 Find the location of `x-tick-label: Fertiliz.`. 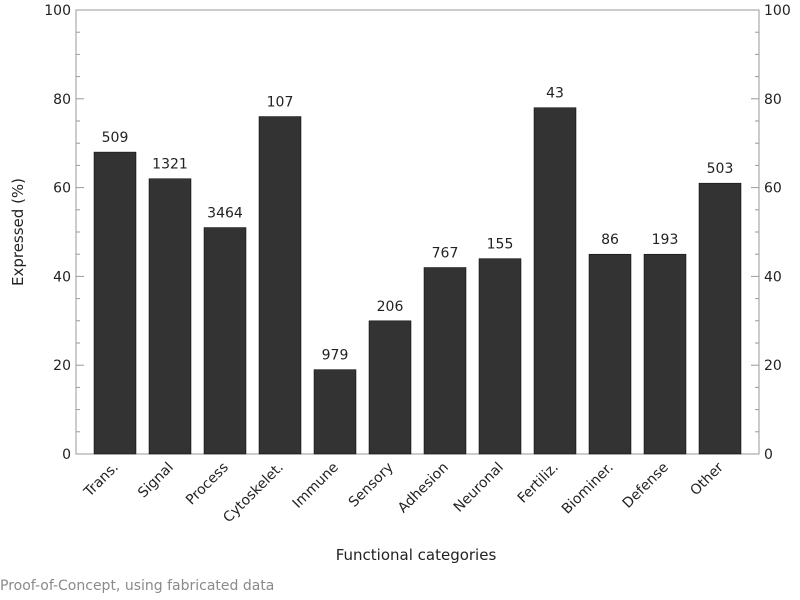

x-tick-label: Fertiliz. is located at coordinates (538, 483).